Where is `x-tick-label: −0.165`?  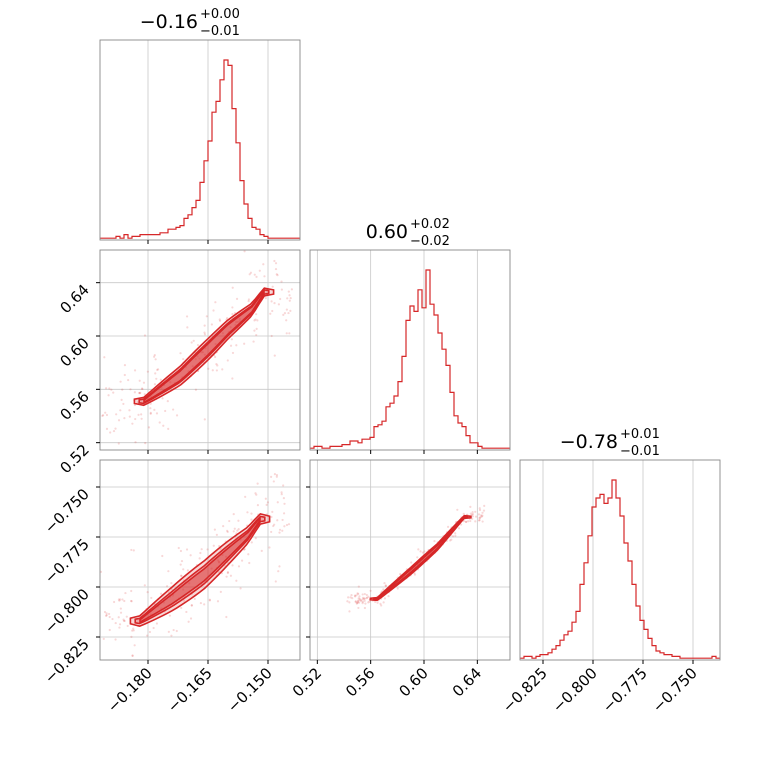
x-tick-label: −0.165 is located at coordinates (190, 690).